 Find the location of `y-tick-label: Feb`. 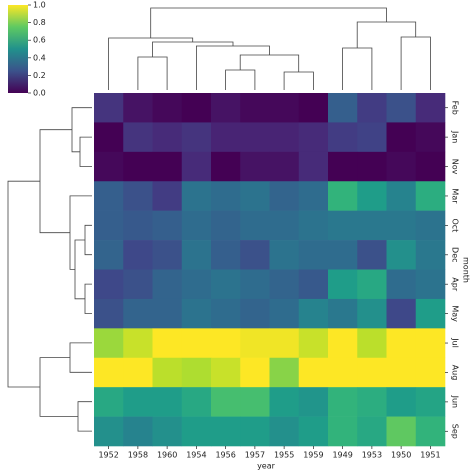

y-tick-label: Feb is located at coordinates (455, 108).